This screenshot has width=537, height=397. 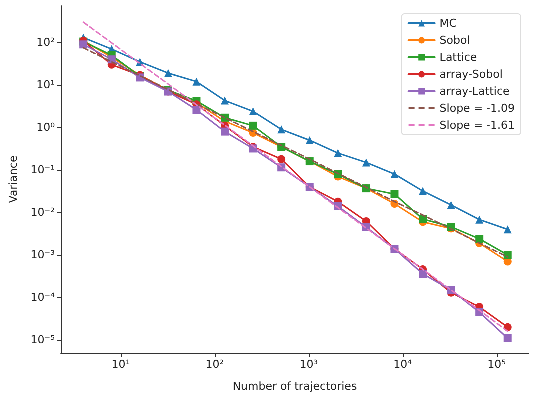 What do you see at coordinates (42, 213) in the screenshot?
I see `y-tick-label: 10⁻²` at bounding box center [42, 213].